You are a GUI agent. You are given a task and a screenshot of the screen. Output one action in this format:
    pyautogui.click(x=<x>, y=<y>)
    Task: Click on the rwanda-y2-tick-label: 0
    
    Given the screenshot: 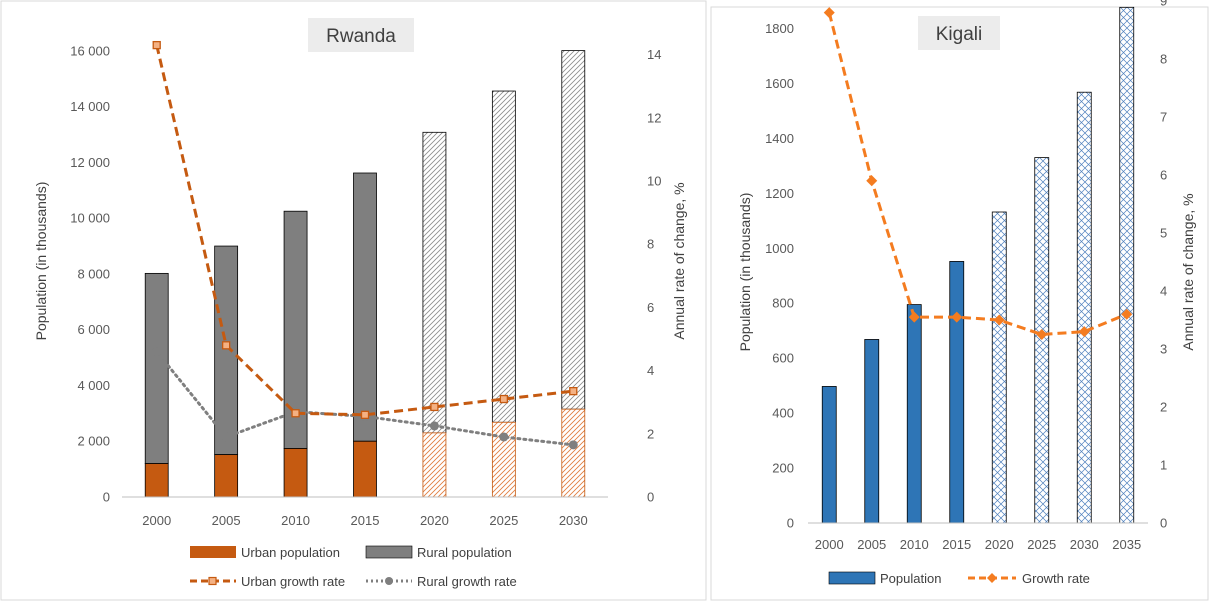 What is the action you would take?
    pyautogui.click(x=650, y=497)
    